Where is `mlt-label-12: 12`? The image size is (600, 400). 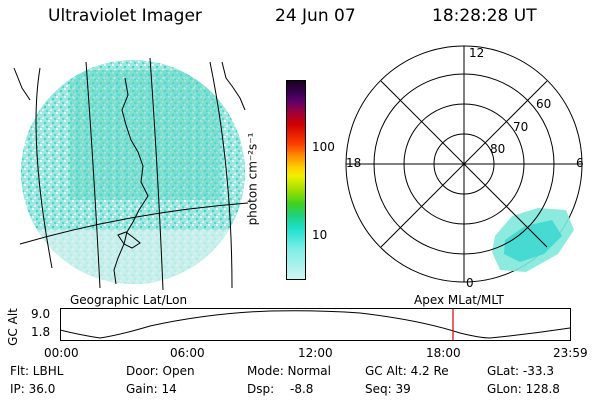
mlt-label-12: 12 is located at coordinates (477, 53).